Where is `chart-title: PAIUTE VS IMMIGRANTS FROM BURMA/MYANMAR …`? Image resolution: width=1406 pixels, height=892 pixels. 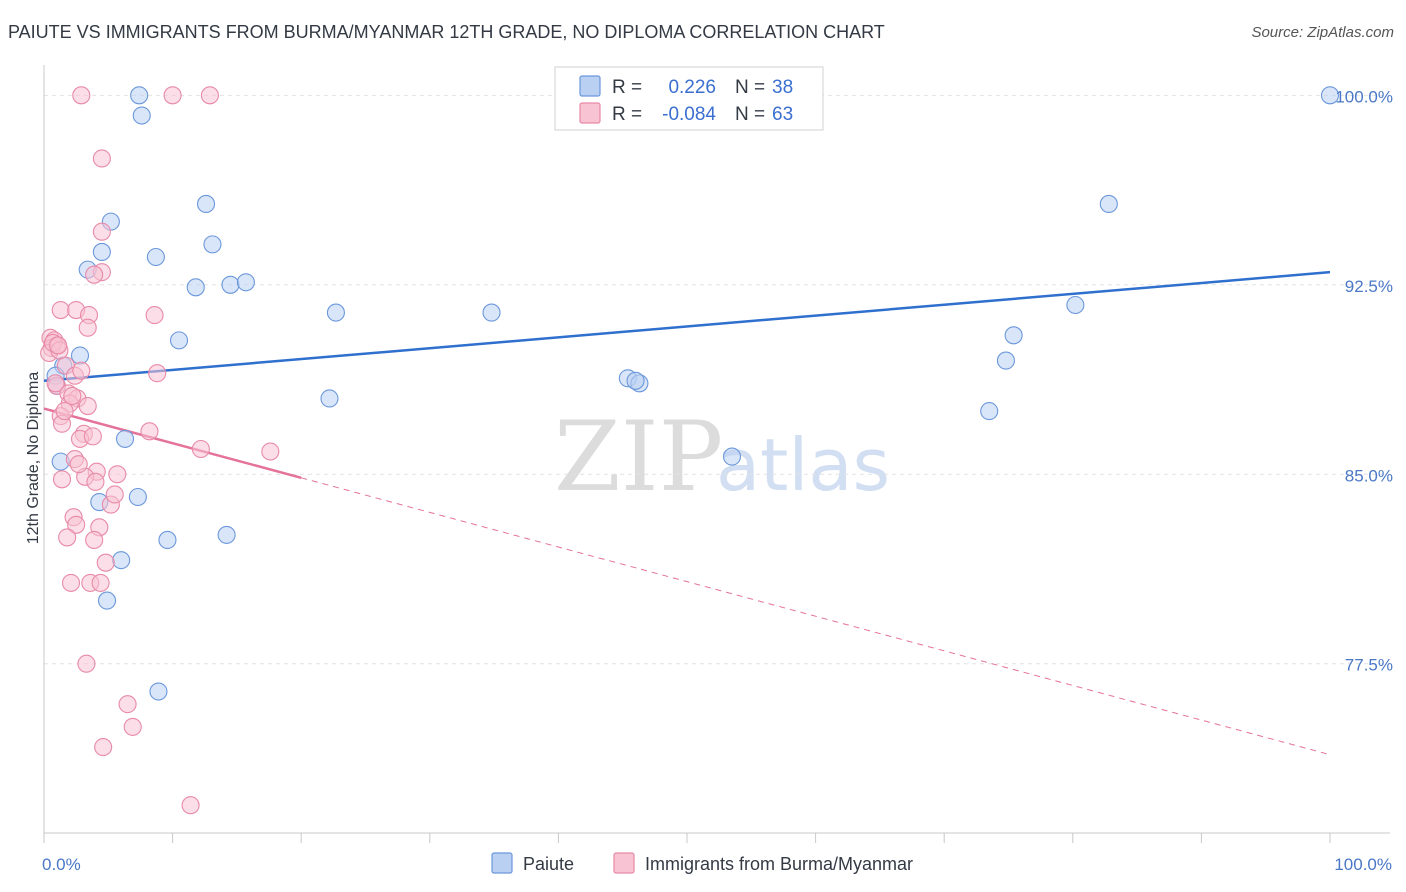 chart-title: PAIUTE VS IMMIGRANTS FROM BURMA/MYANMAR … is located at coordinates (446, 32).